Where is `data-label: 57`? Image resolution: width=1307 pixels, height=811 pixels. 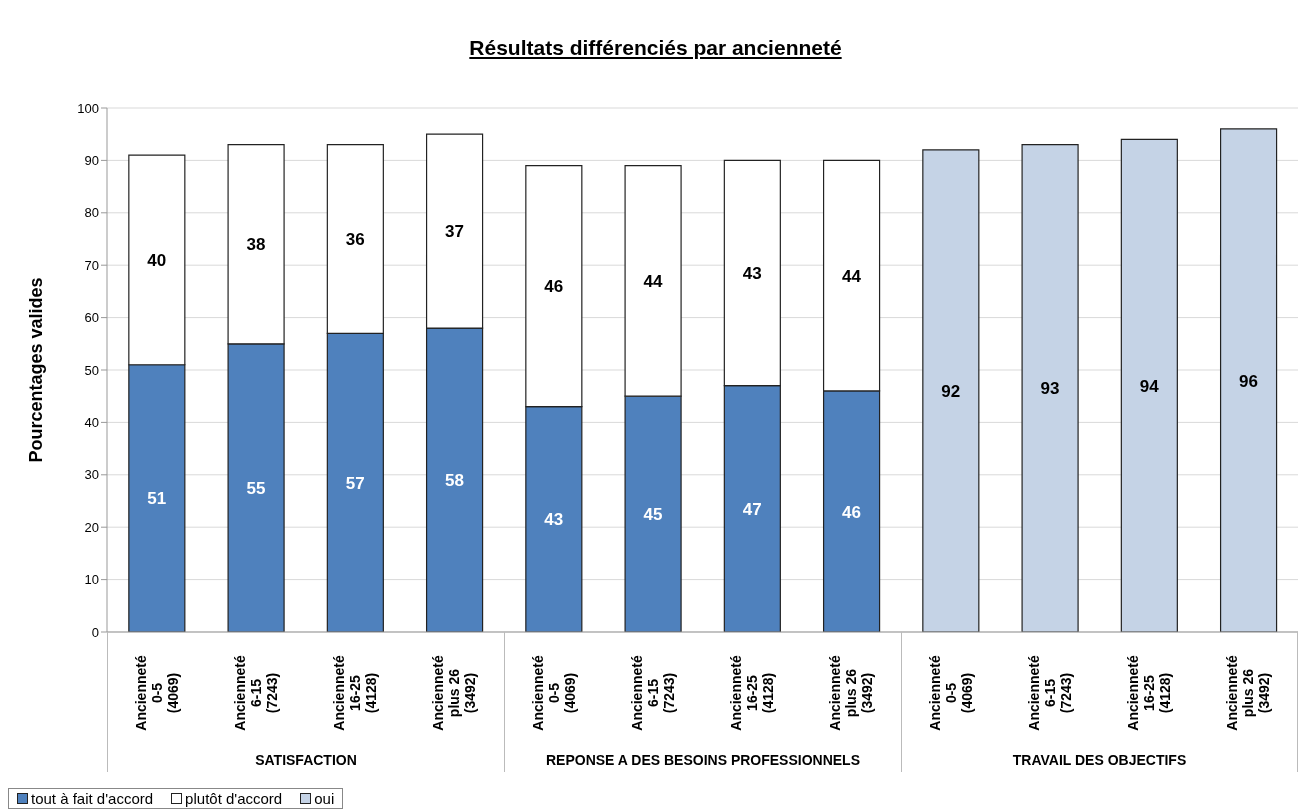 data-label: 57 is located at coordinates (355, 483).